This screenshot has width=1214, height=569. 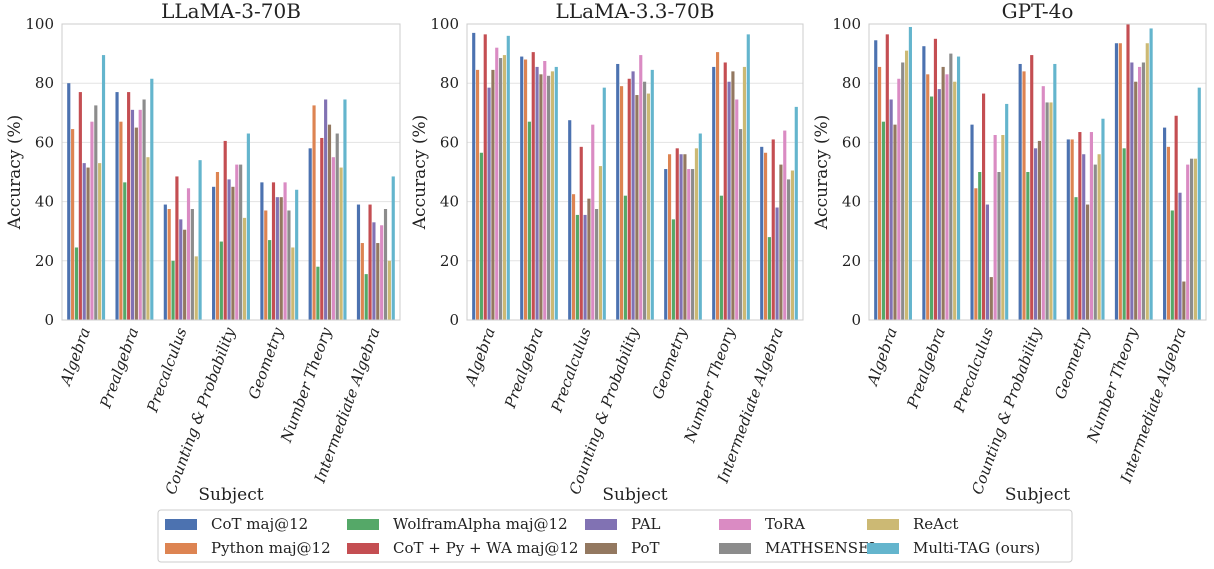 I want to click on y-tick-label: 60, so click(x=449, y=142).